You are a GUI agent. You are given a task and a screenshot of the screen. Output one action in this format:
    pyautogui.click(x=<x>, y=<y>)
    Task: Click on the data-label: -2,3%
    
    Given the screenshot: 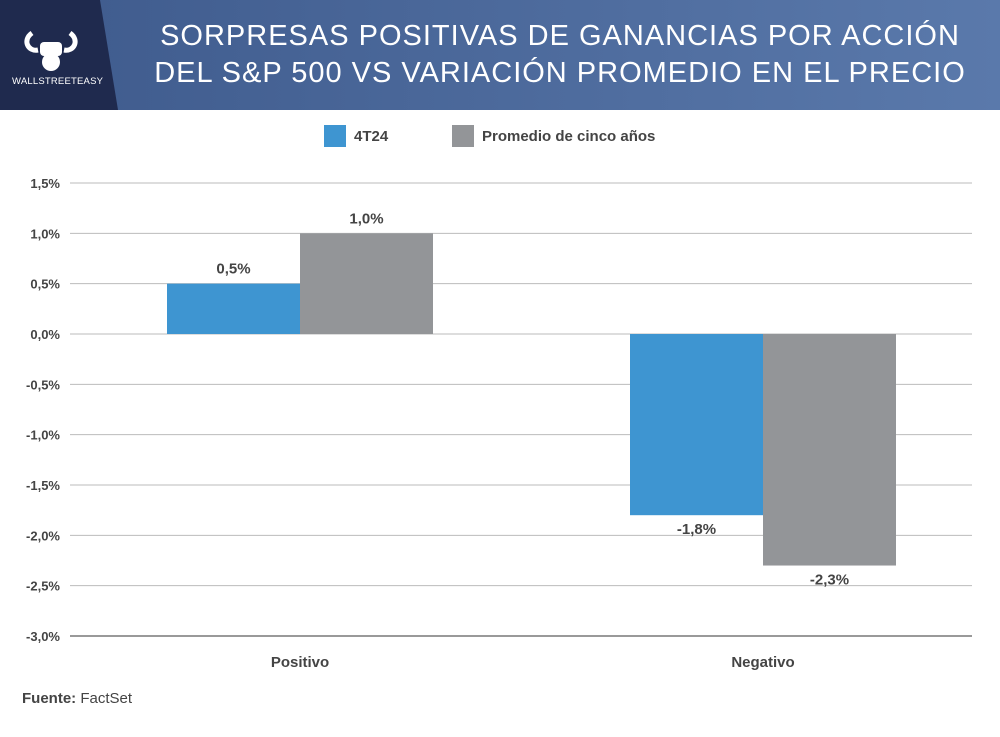 What is the action you would take?
    pyautogui.click(x=829, y=580)
    